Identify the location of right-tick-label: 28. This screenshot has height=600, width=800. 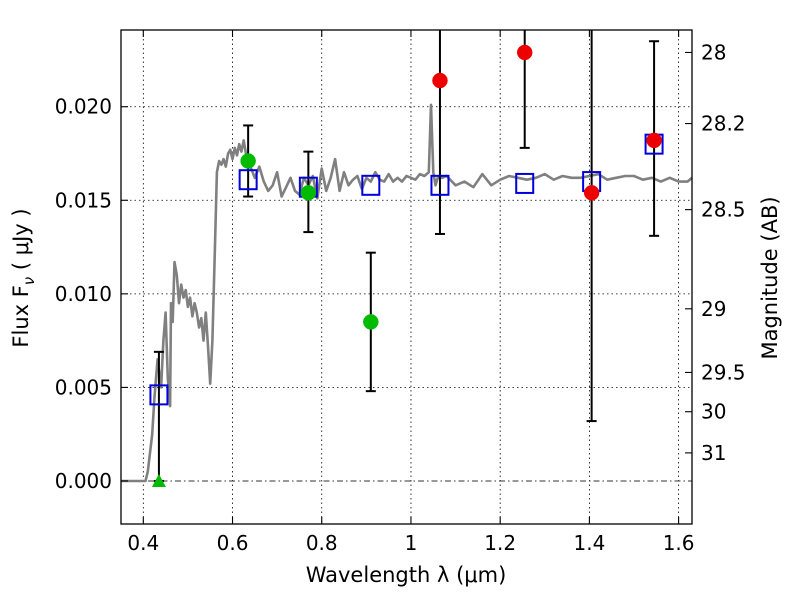
(713, 52).